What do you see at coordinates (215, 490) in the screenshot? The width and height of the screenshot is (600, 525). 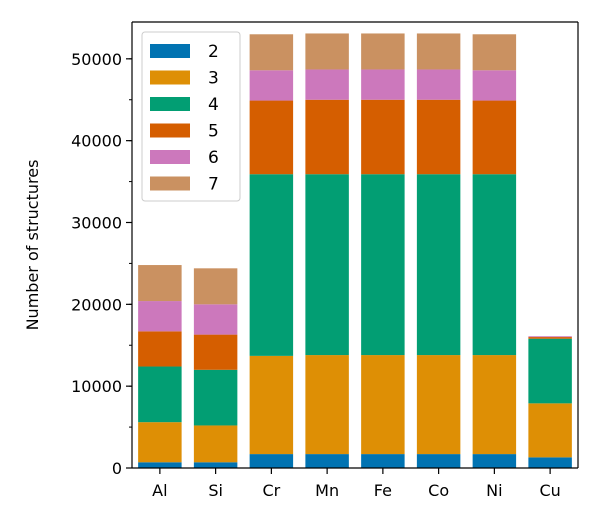 I see `x-tick-label-si: Si` at bounding box center [215, 490].